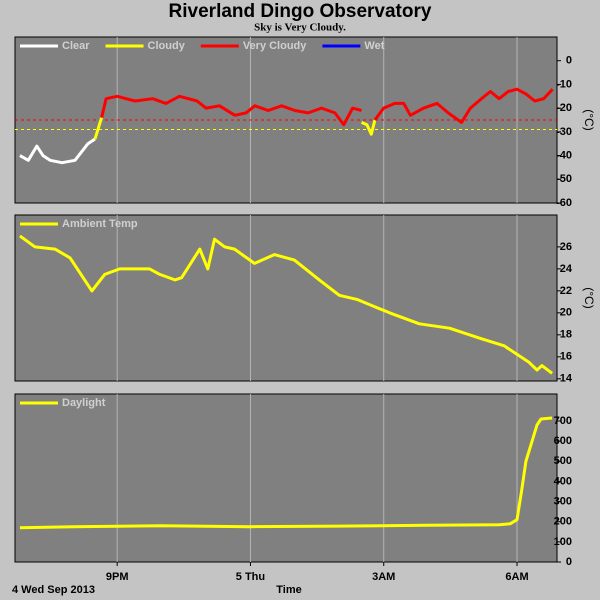 The width and height of the screenshot is (600, 600). I want to click on y-tick-label: 16, so click(566, 357).